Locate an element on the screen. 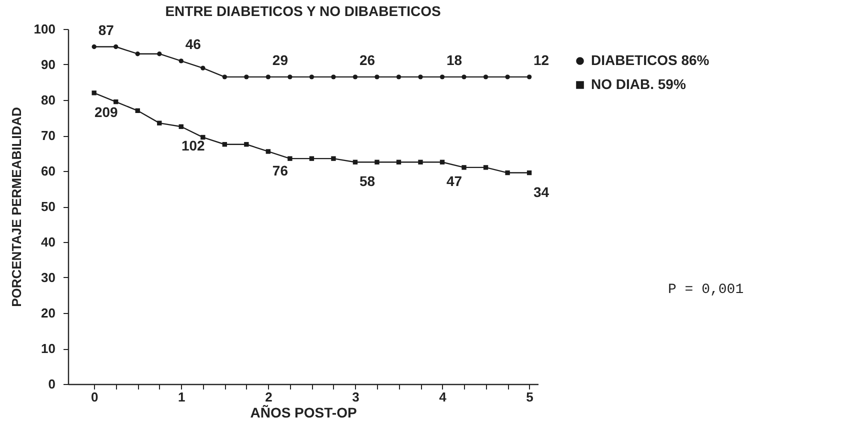 Image resolution: width=845 pixels, height=430 pixels. x-axis-title: AÑOS POST-OP is located at coordinates (303, 412).